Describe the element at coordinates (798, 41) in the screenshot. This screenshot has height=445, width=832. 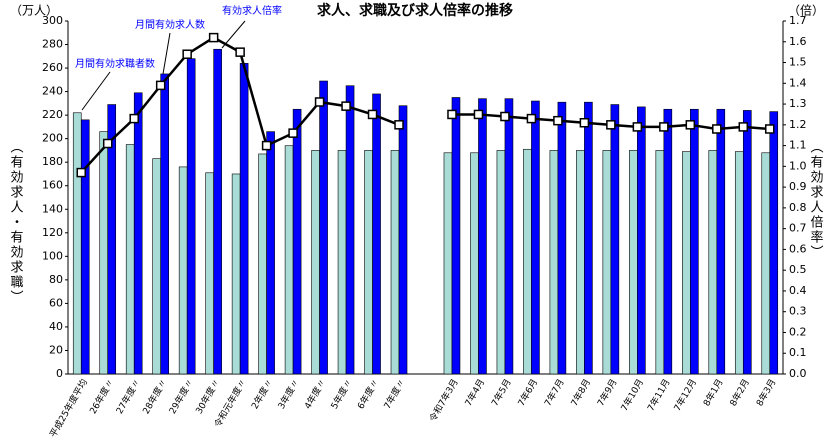
I see `y2-tick-label: 1.6` at that location.